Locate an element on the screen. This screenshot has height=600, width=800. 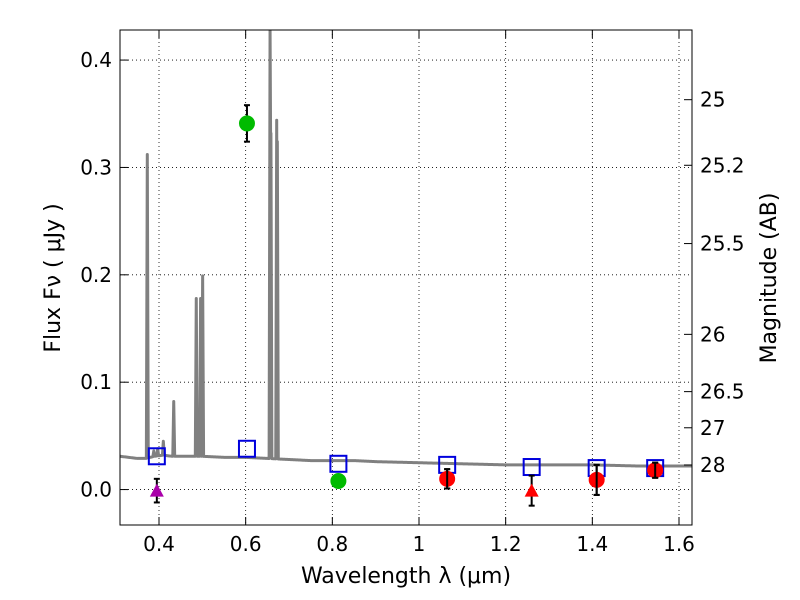
x-tick-label: 1 is located at coordinates (419, 544).